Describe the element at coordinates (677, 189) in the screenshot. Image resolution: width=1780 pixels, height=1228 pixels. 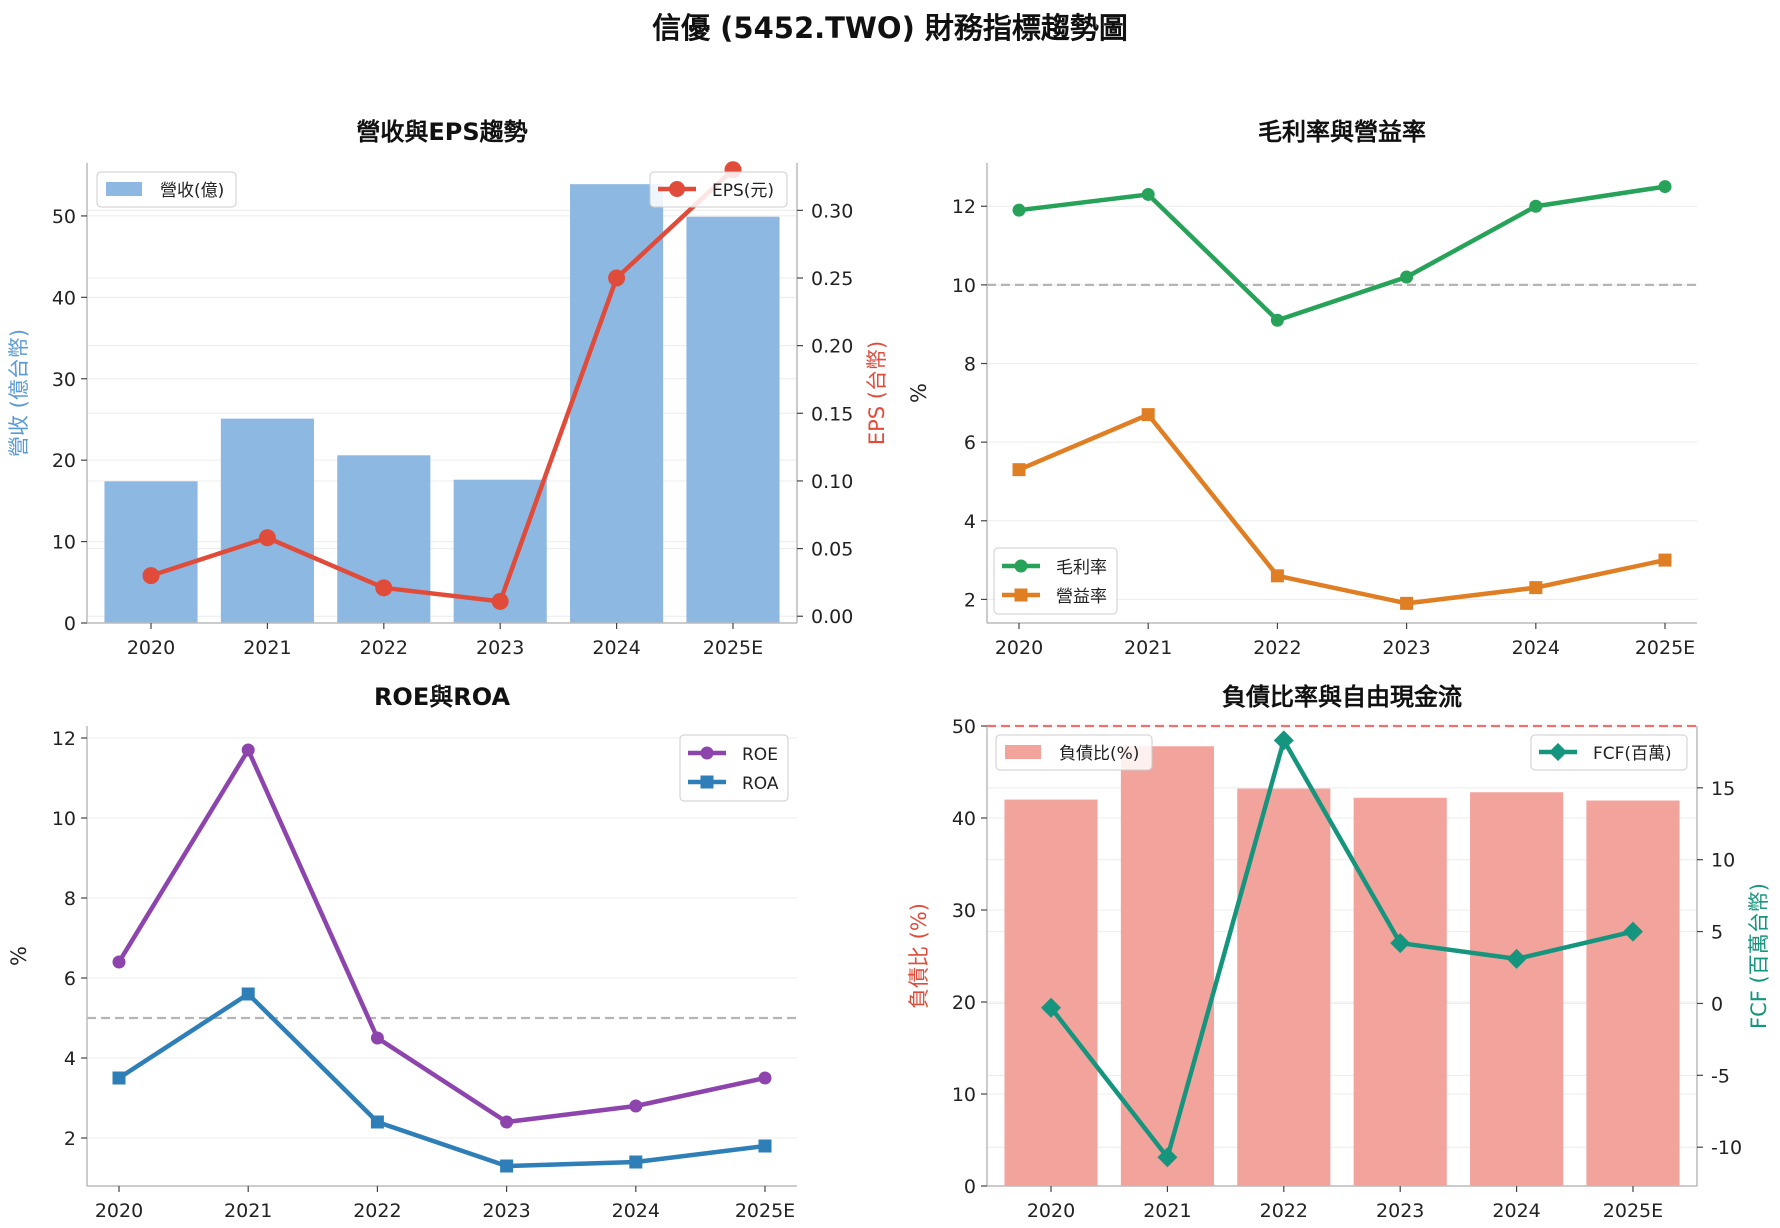
I see `legend-marker-eps` at that location.